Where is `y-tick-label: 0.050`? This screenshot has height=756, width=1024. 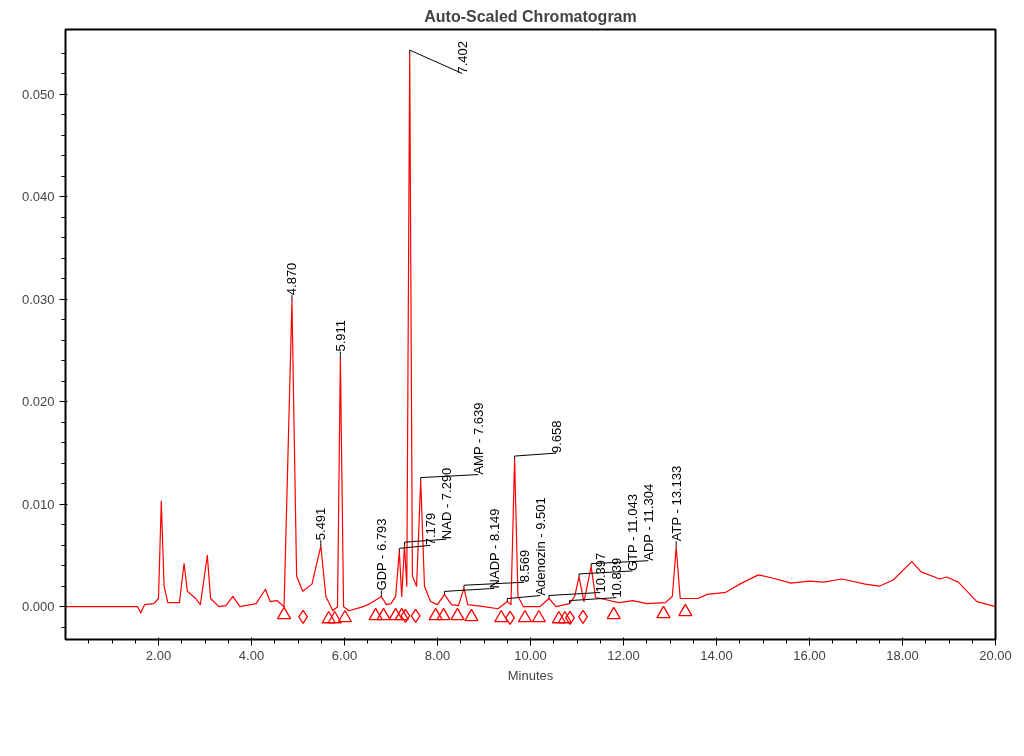 y-tick-label: 0.050 is located at coordinates (38, 94).